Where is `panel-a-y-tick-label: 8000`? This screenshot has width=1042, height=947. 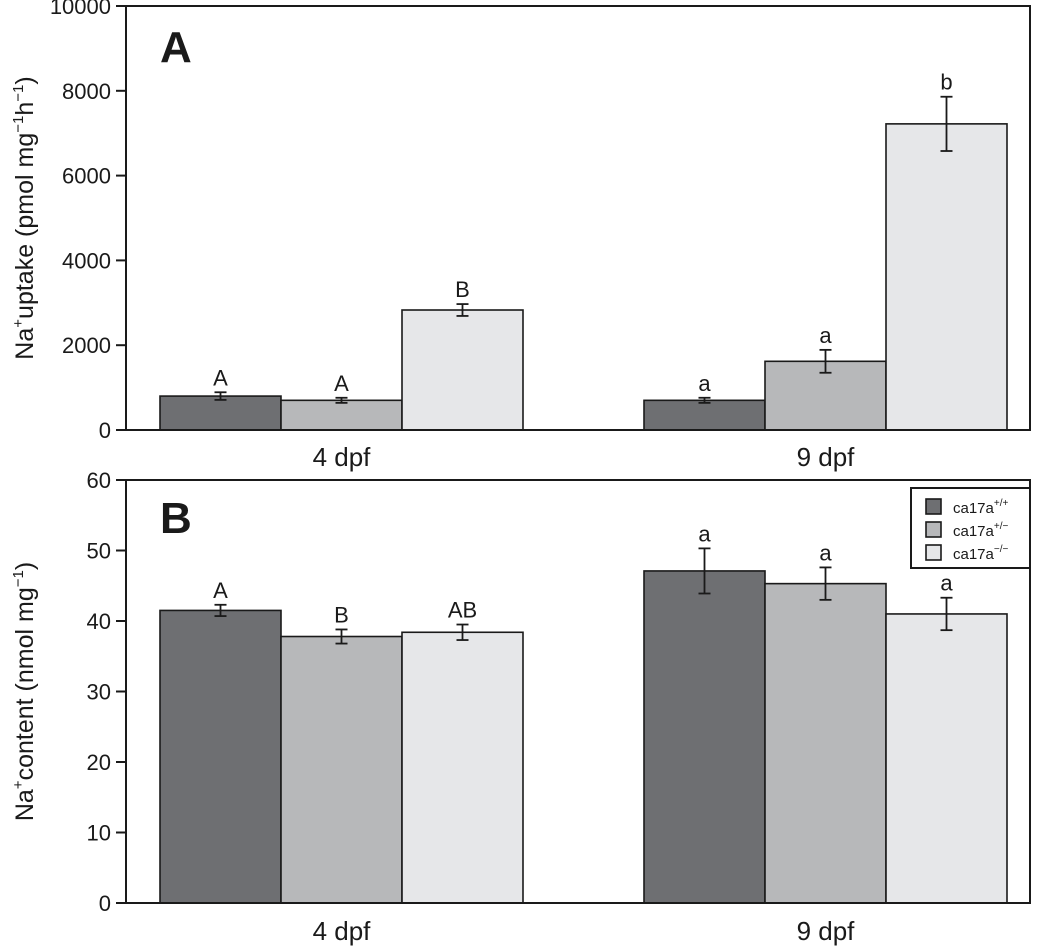 panel-a-y-tick-label: 8000 is located at coordinates (86, 91).